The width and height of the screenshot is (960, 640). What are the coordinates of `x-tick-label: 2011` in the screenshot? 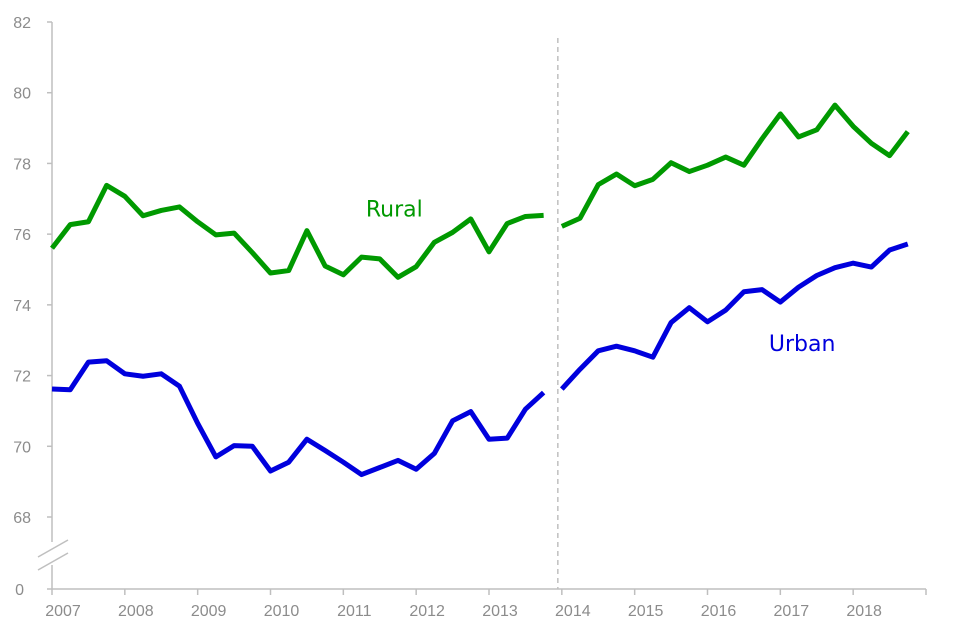 It's located at (354, 611).